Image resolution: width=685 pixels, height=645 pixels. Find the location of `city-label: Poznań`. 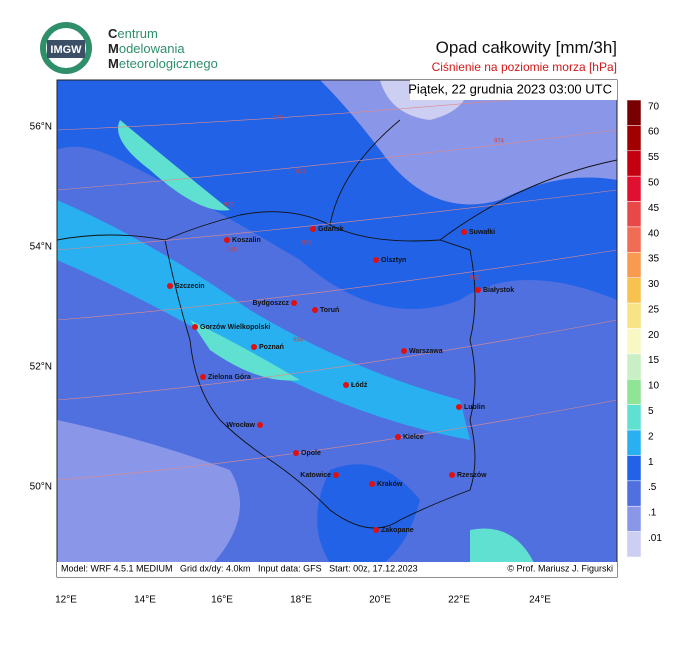

city-label: Poznań is located at coordinates (271, 347).